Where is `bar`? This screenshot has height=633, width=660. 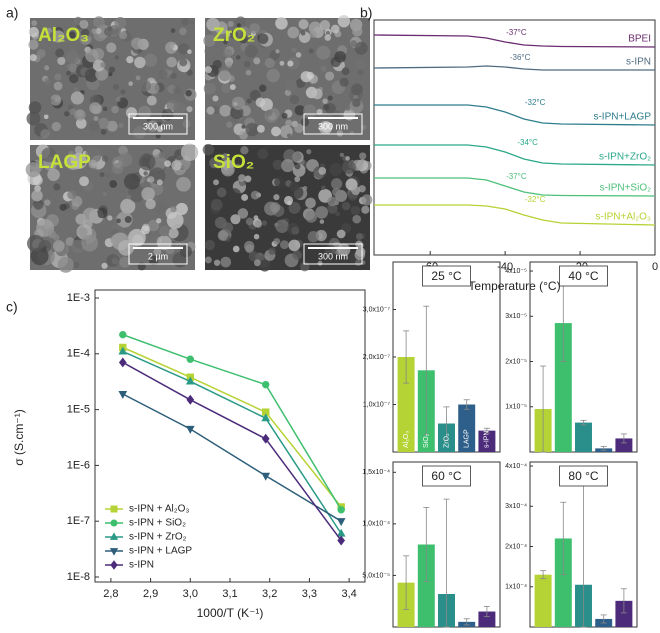
bar is located at coordinates (487, 441).